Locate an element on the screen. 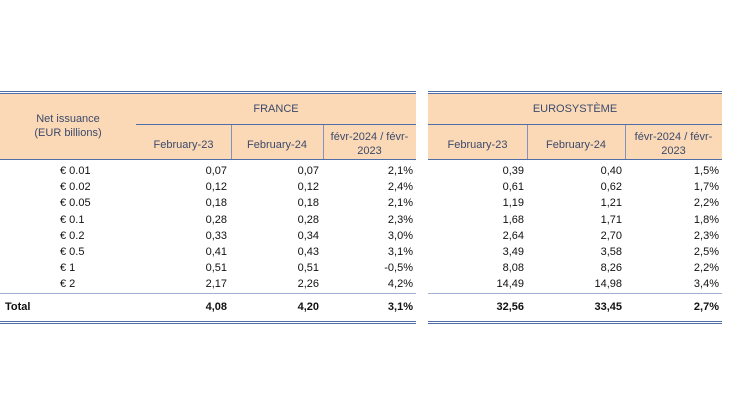 The image size is (730, 410). fr-feb24-value: 0,28 is located at coordinates (308, 219).